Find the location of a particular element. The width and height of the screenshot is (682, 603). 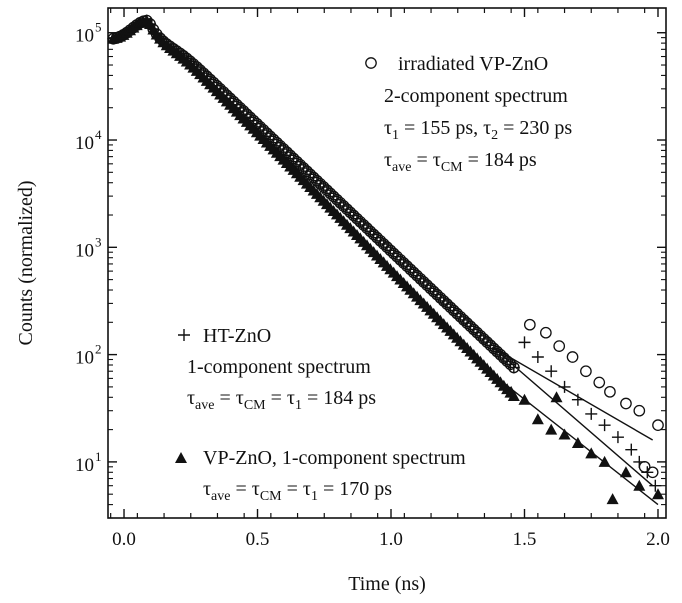

legend-text-line: τave = τCM = τ1 = 170 ps is located at coordinates (297, 491).